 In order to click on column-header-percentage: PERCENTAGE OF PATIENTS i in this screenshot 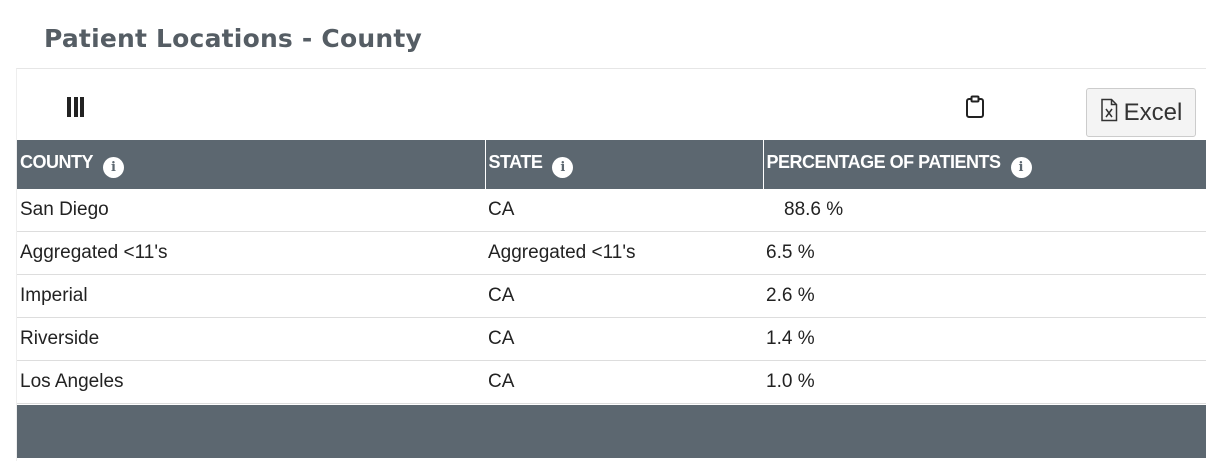, I will do `click(984, 164)`.